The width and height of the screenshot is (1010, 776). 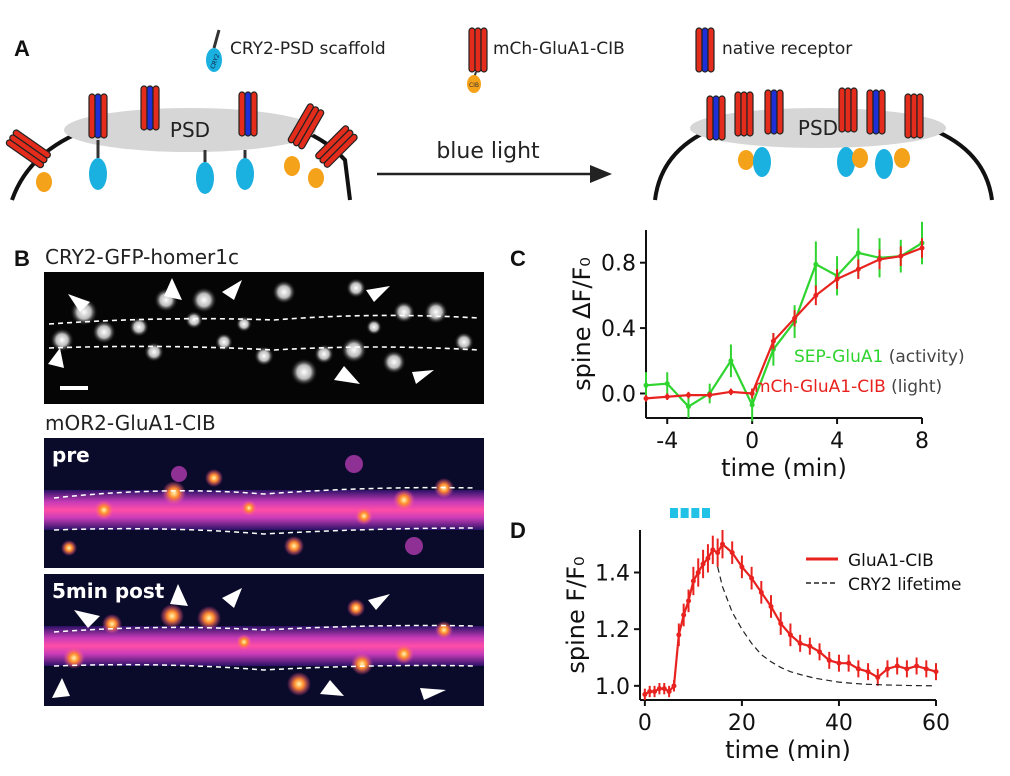 What do you see at coordinates (264, 338) in the screenshot?
I see `image-homer` at bounding box center [264, 338].